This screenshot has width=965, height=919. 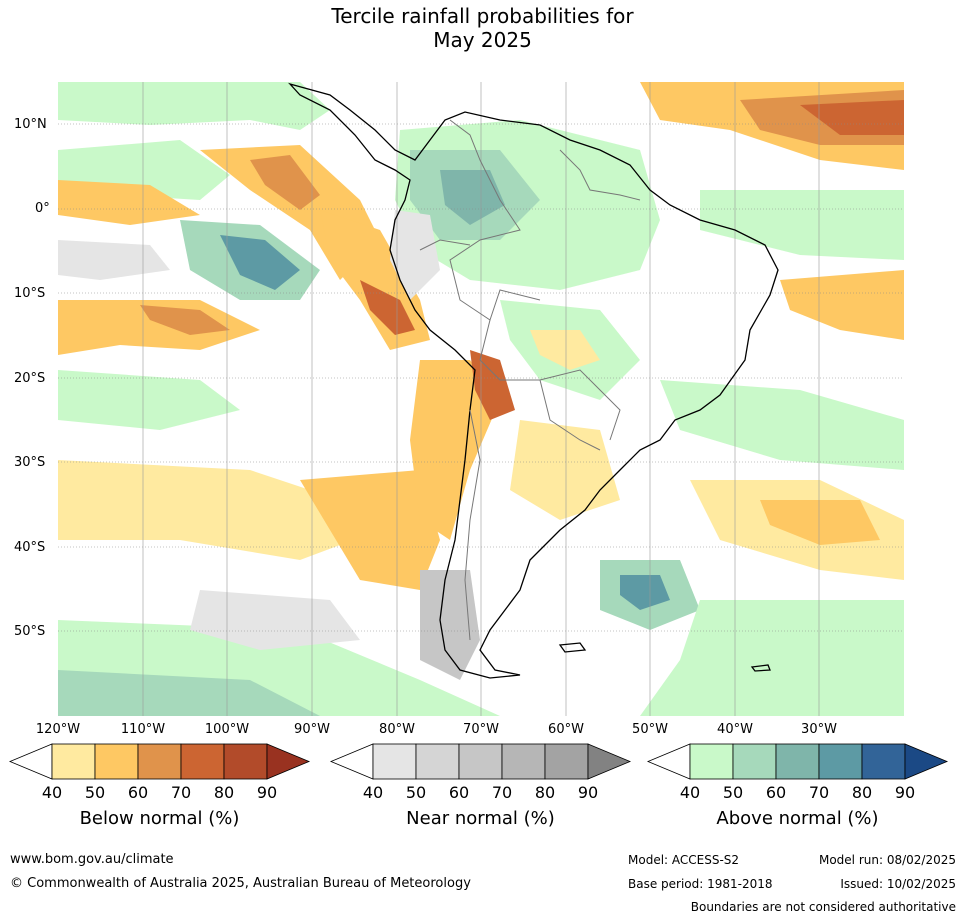 I want to click on field-below-south-atlantic-core, so click(x=820, y=522).